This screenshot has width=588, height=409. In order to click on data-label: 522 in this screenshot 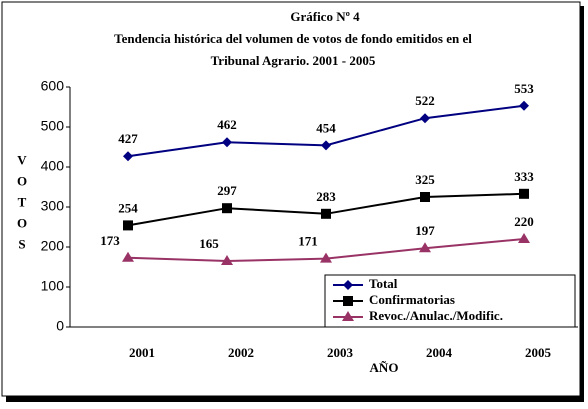, I will do `click(425, 100)`.